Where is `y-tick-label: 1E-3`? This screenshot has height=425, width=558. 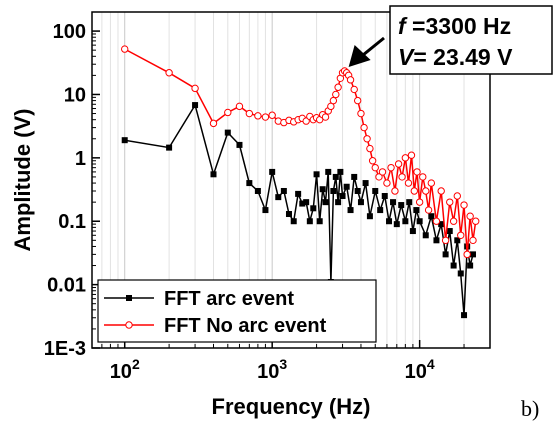
y-tick-label: 1E-3 is located at coordinates (65, 349).